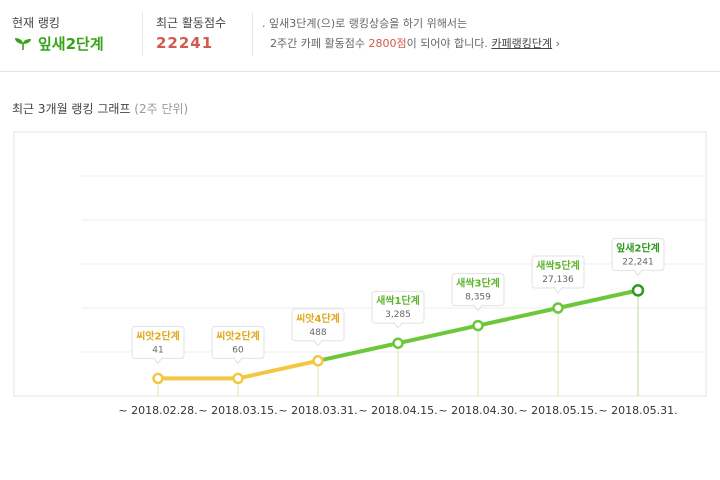 This screenshot has height=480, width=720. I want to click on x-tick-label: ~ 2018.03.31., so click(317, 410).